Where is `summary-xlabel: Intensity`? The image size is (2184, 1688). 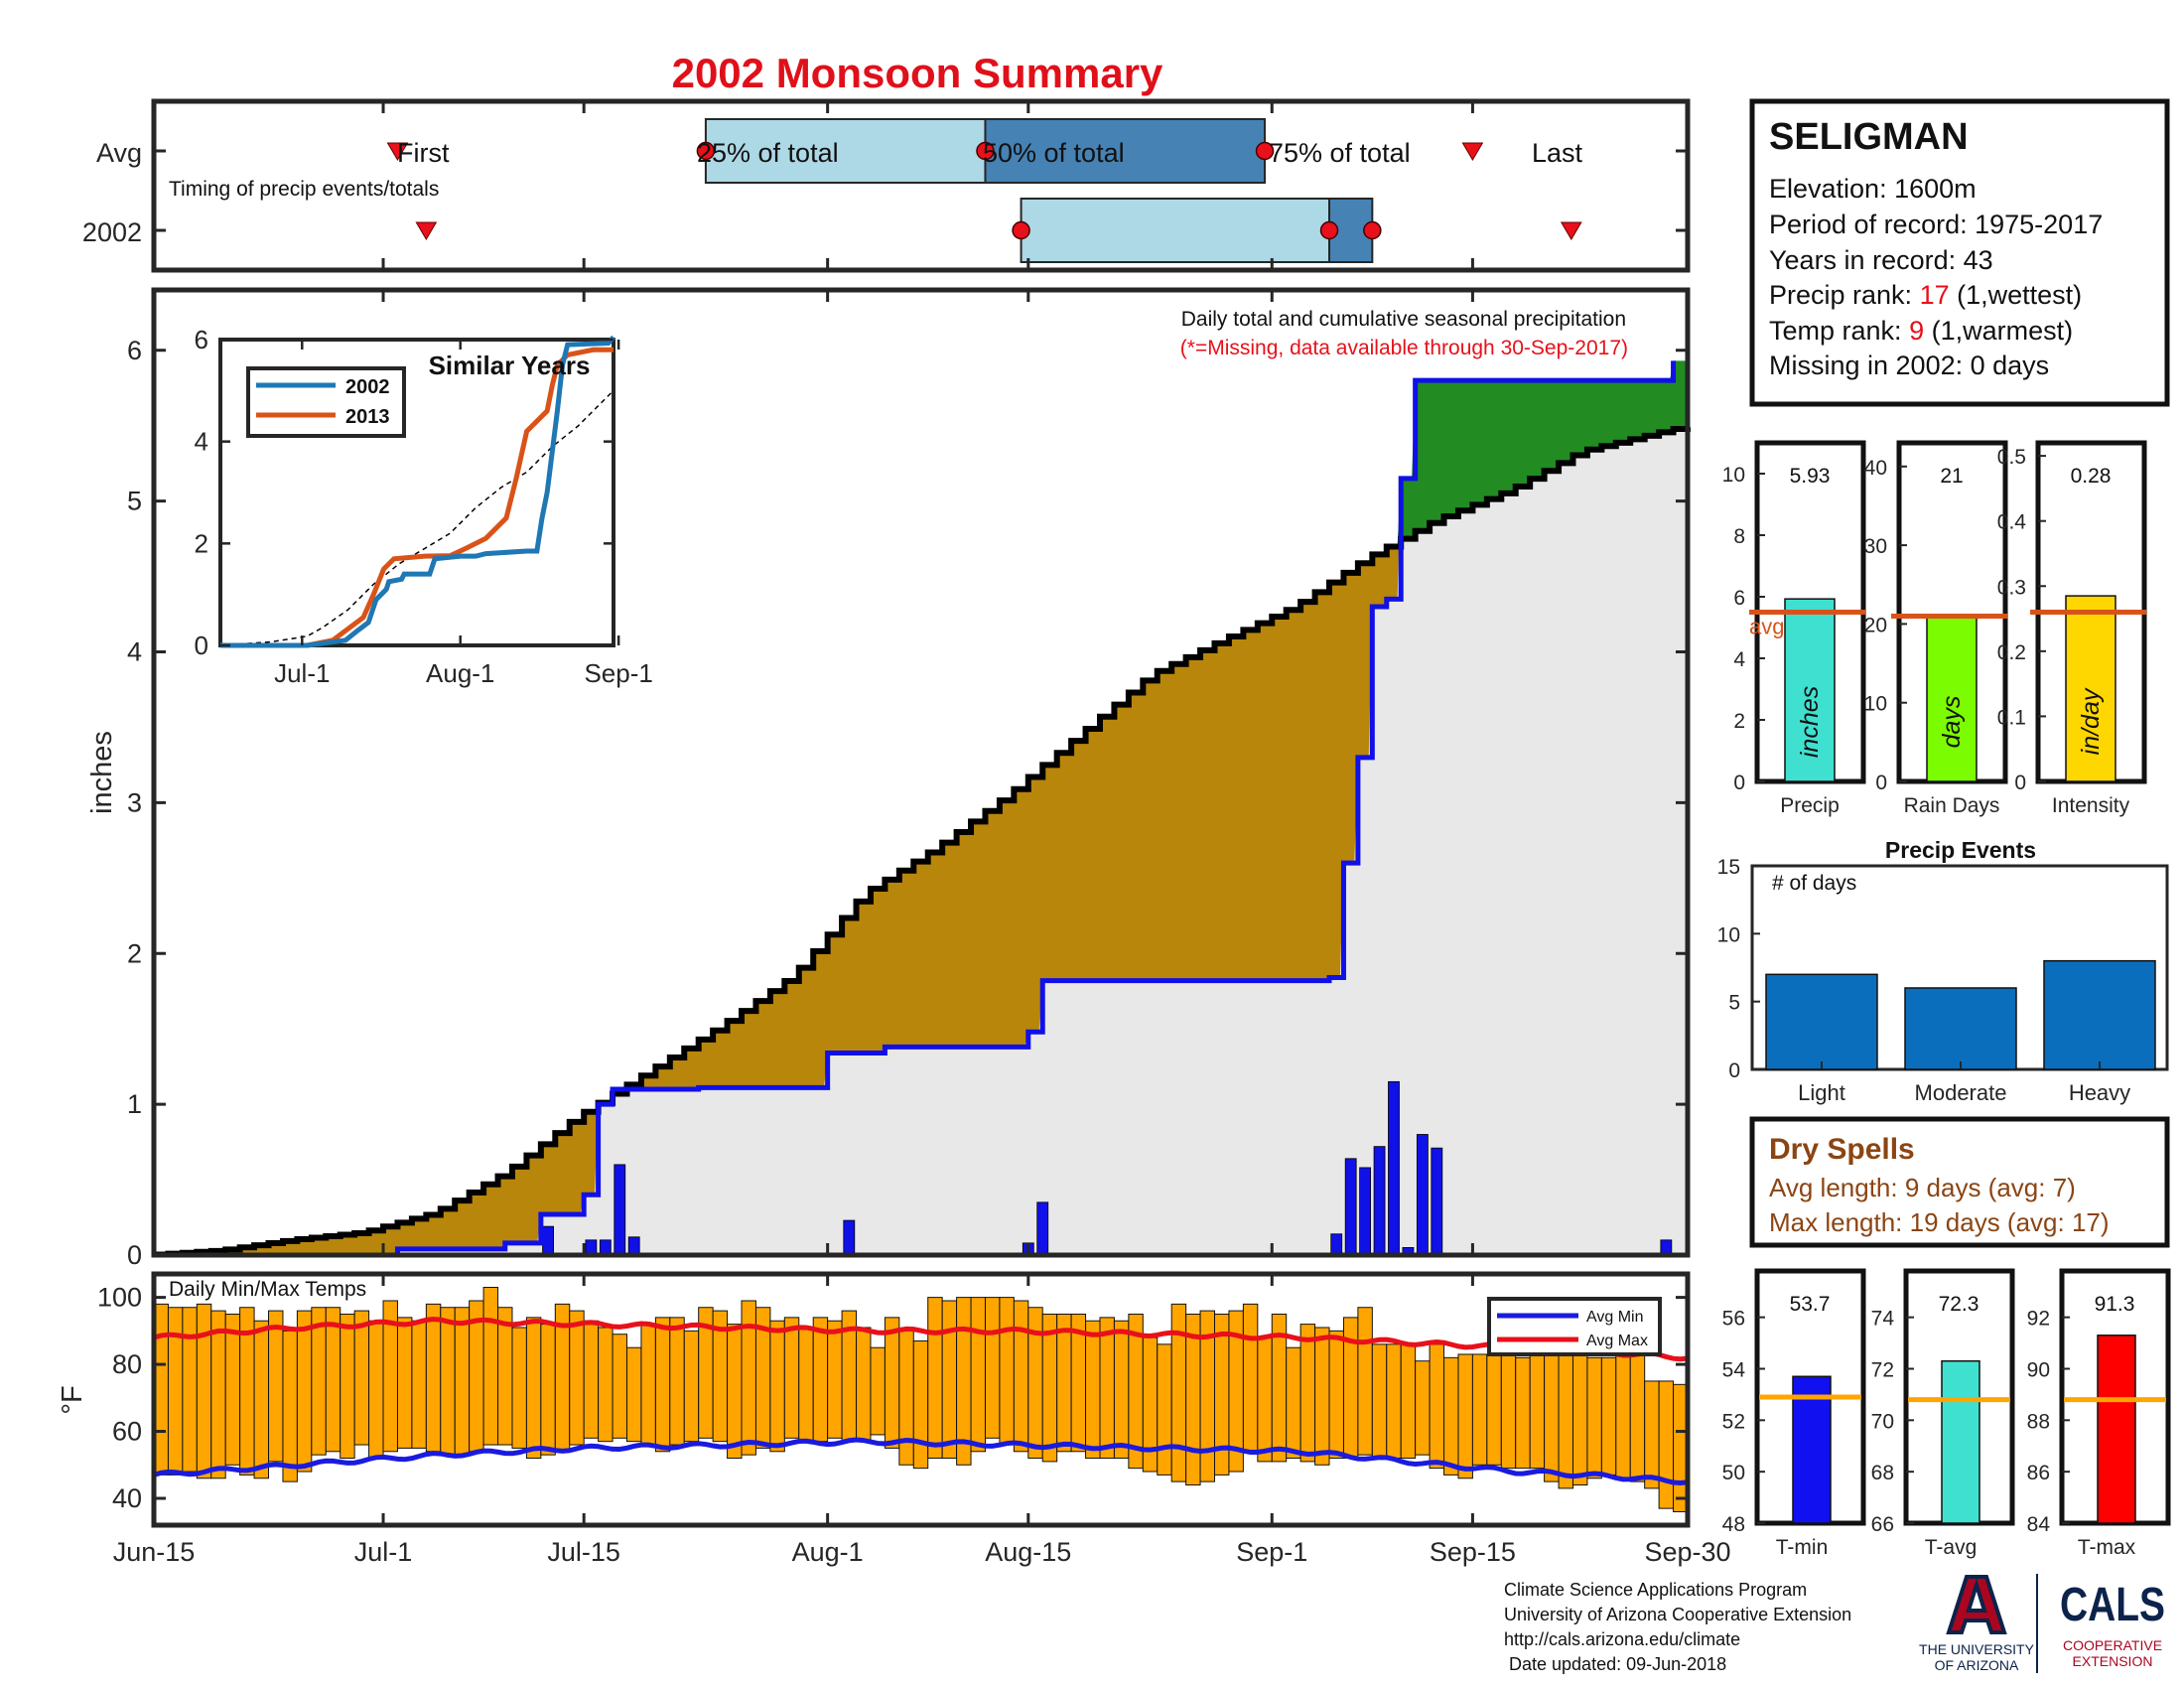 summary-xlabel: Intensity is located at coordinates (2091, 805).